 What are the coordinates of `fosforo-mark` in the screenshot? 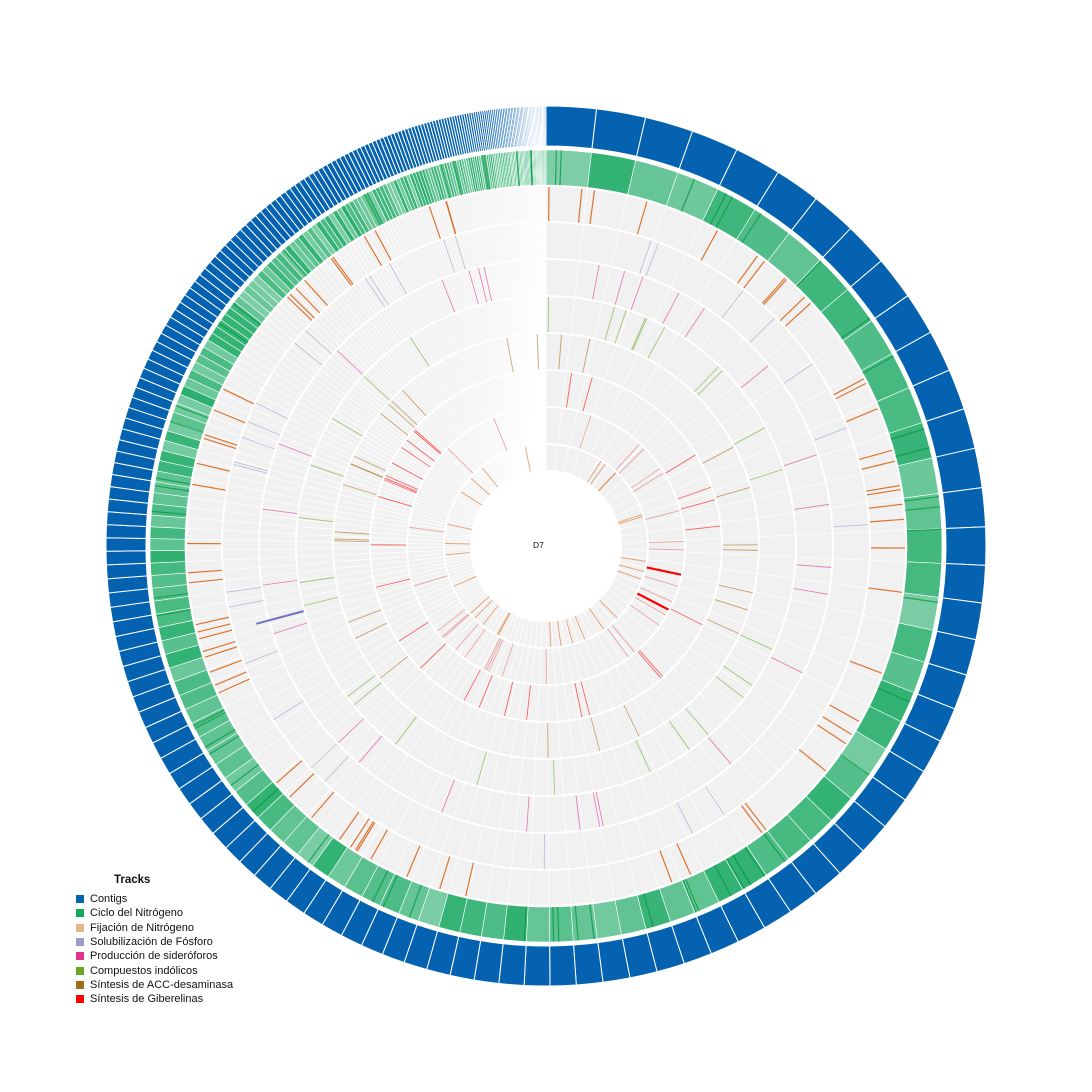 It's located at (280, 617).